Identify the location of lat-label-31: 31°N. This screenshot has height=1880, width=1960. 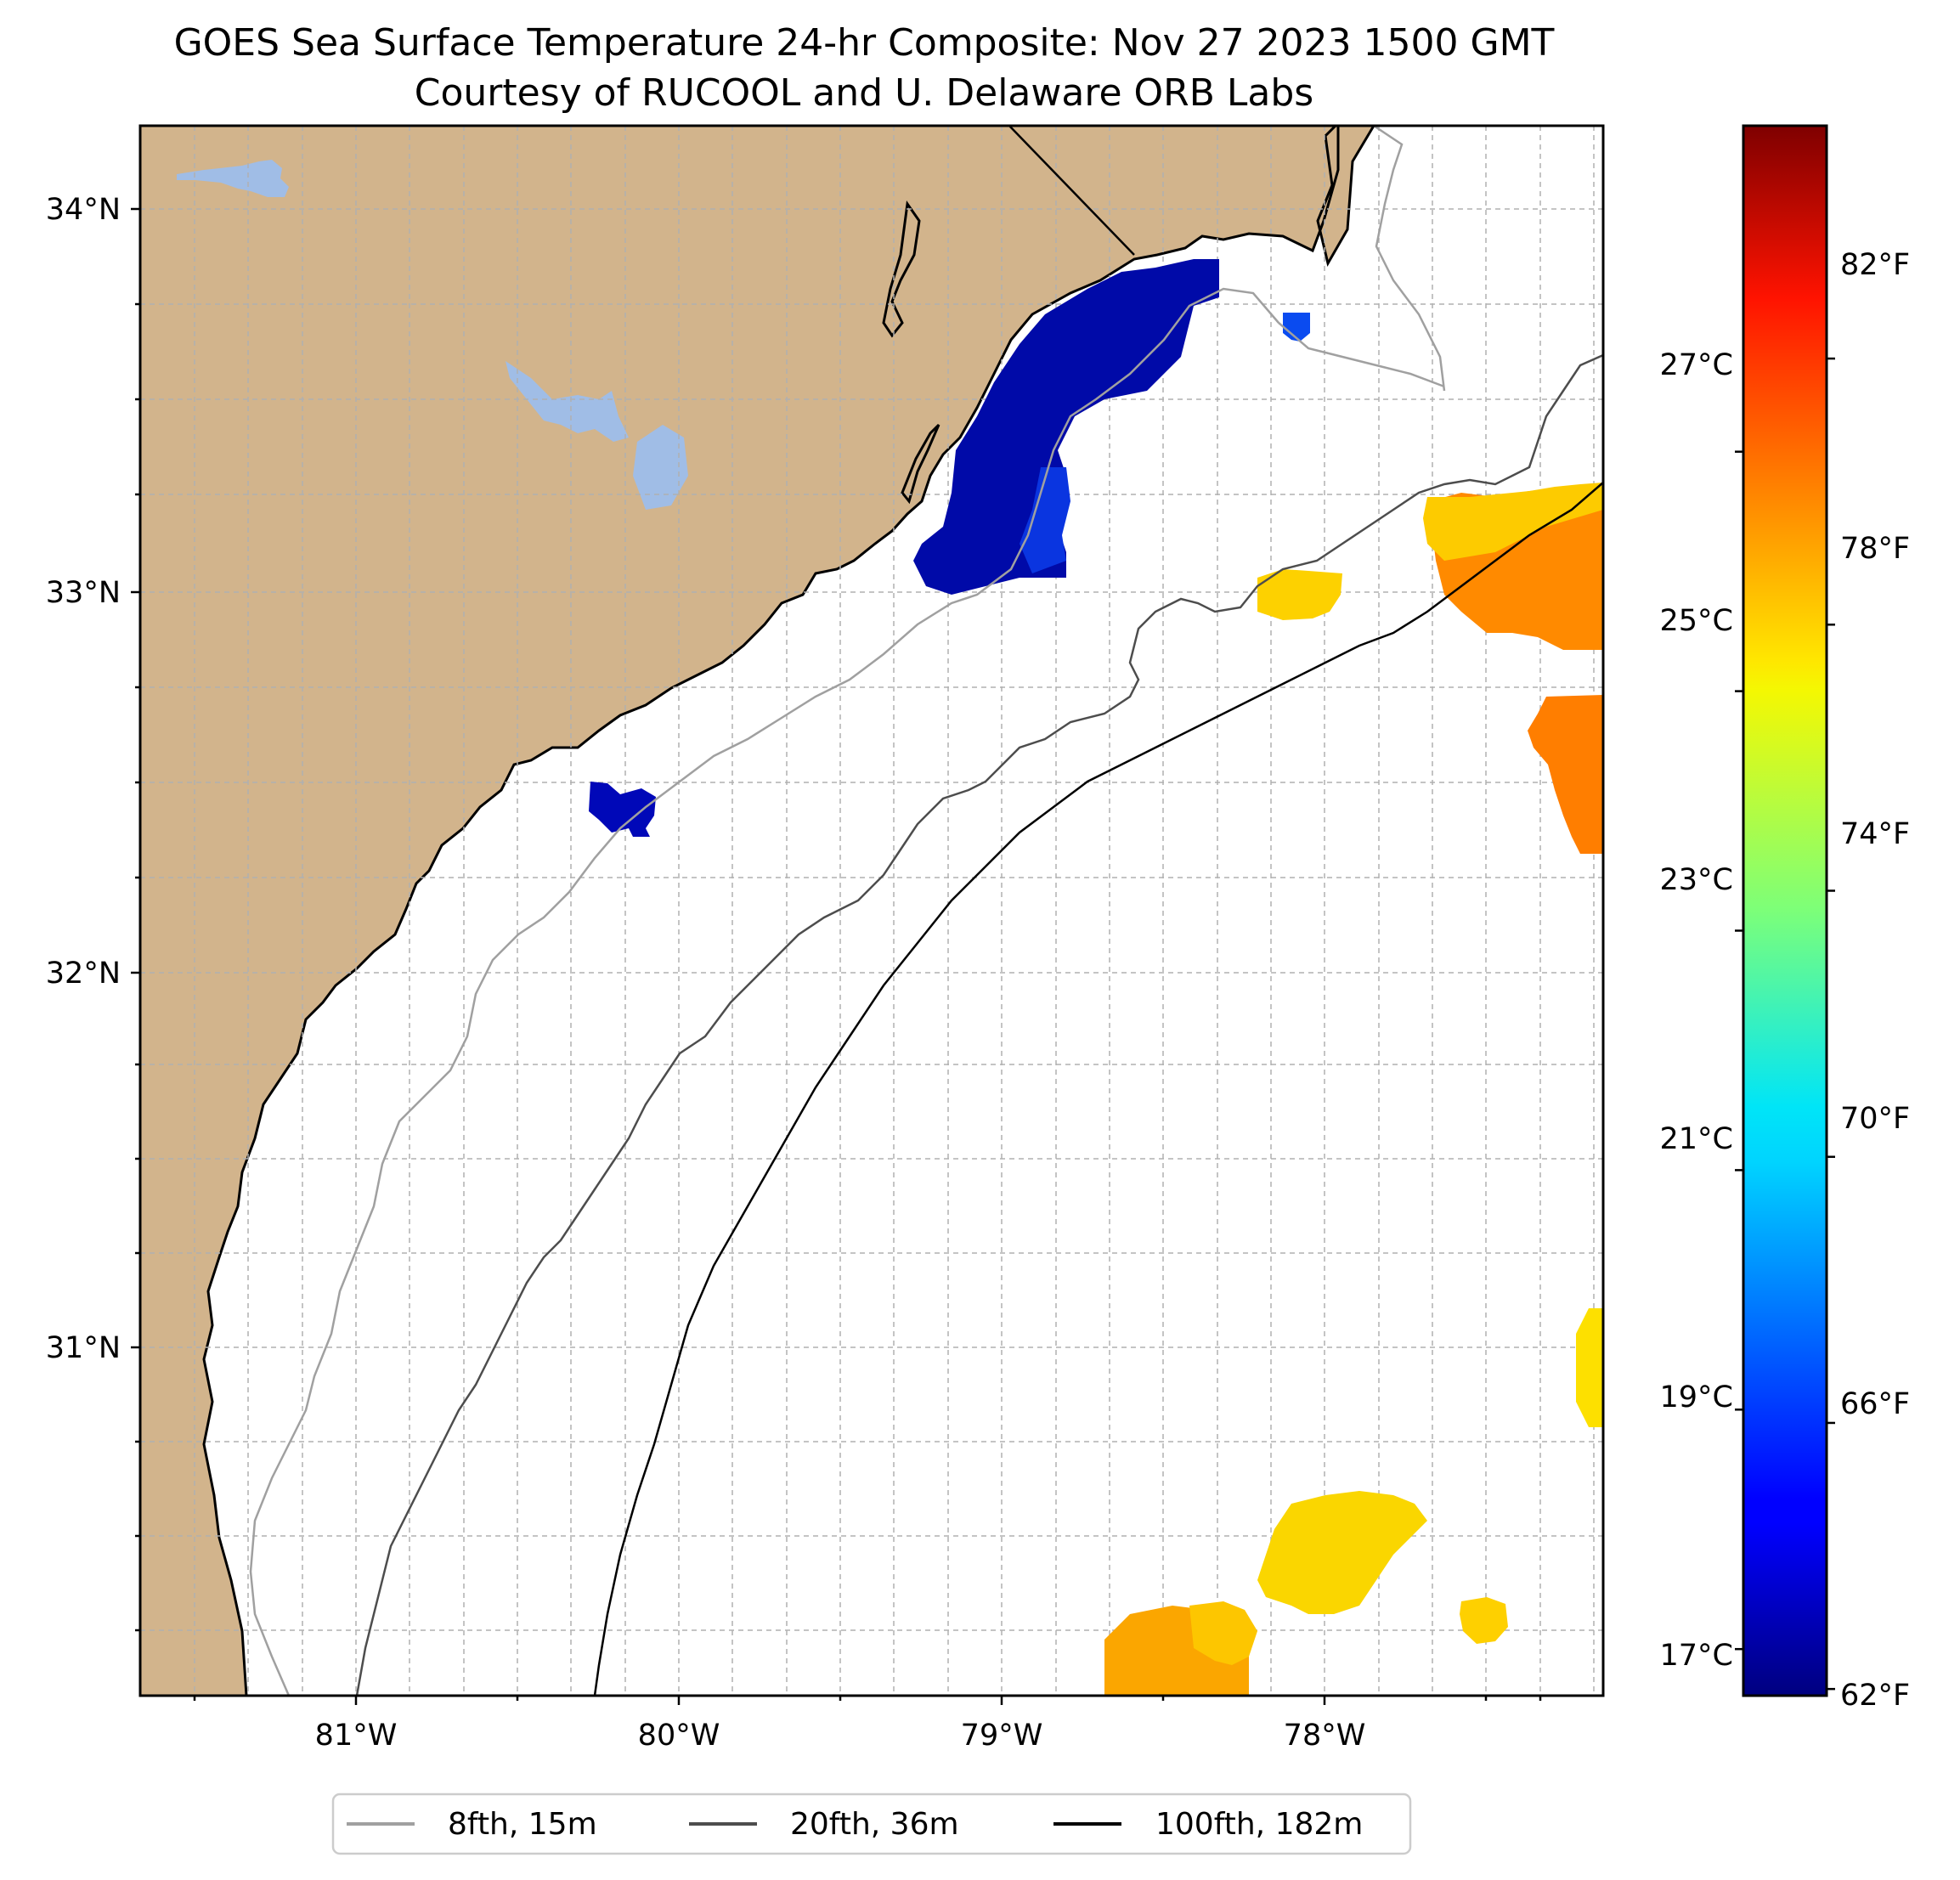
(84, 1348).